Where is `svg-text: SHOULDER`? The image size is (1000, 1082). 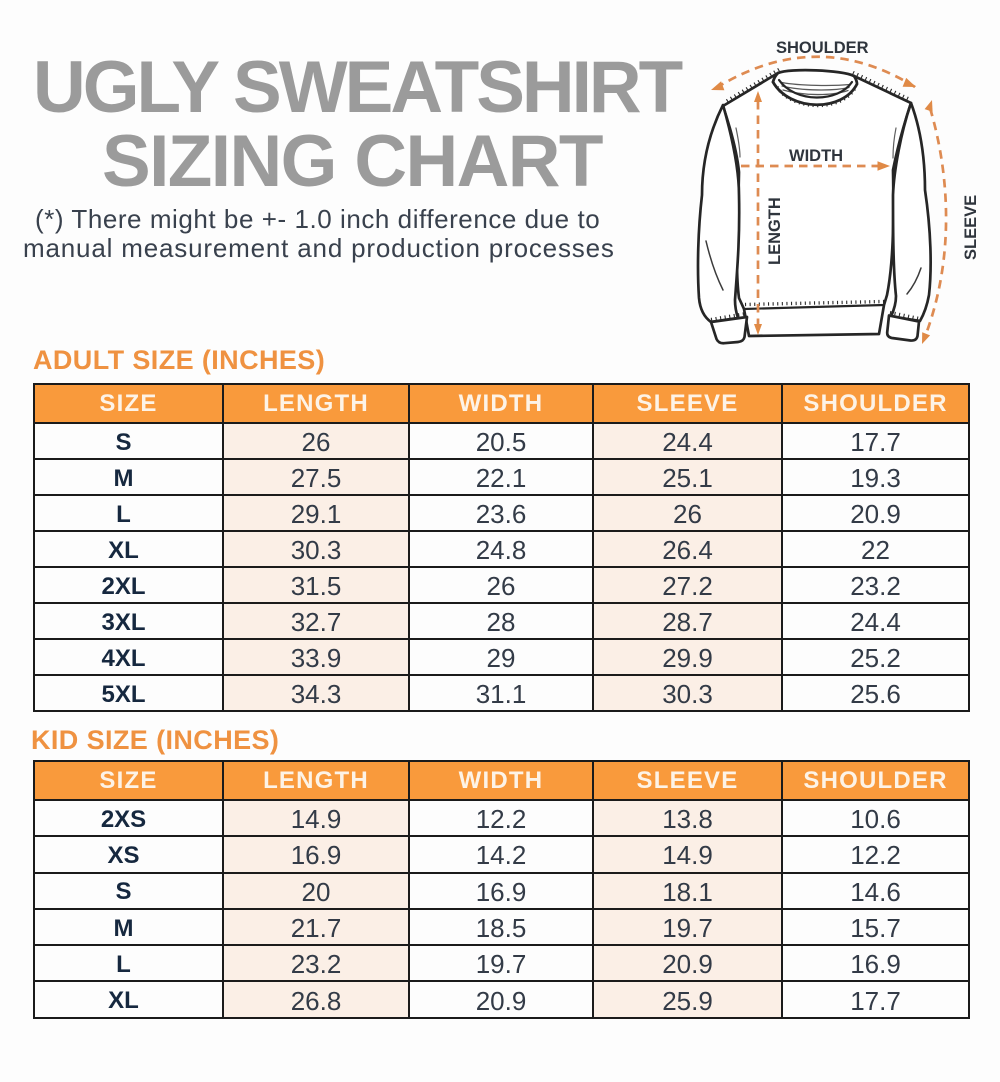
svg-text: SHOULDER is located at coordinates (822, 48).